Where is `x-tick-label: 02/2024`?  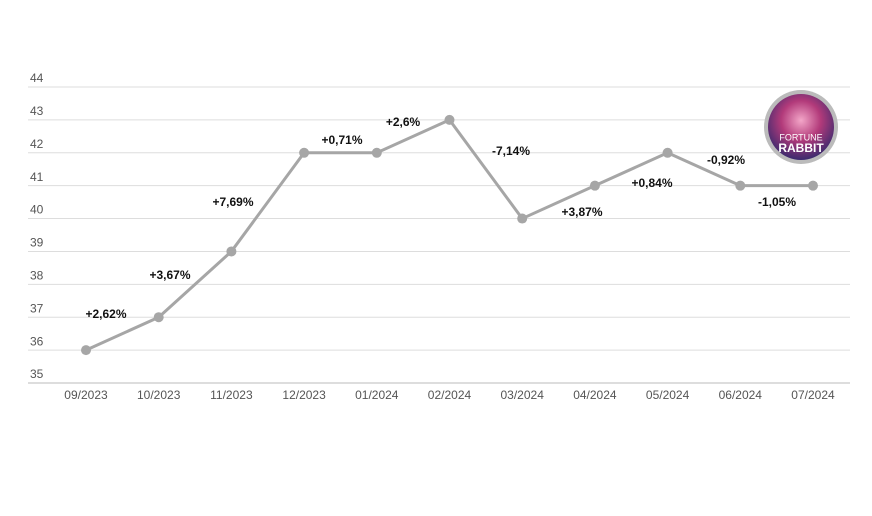 x-tick-label: 02/2024 is located at coordinates (450, 395).